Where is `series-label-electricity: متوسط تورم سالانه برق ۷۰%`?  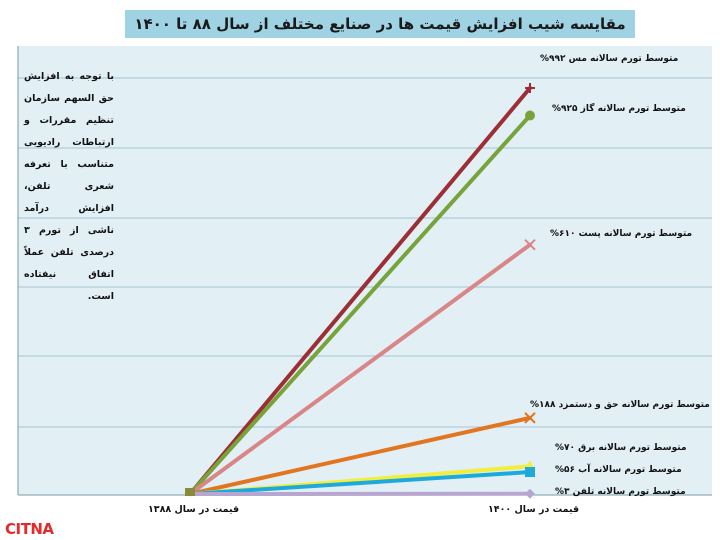
series-label-electricity: متوسط تورم سالانه برق ۷۰% is located at coordinates (621, 448).